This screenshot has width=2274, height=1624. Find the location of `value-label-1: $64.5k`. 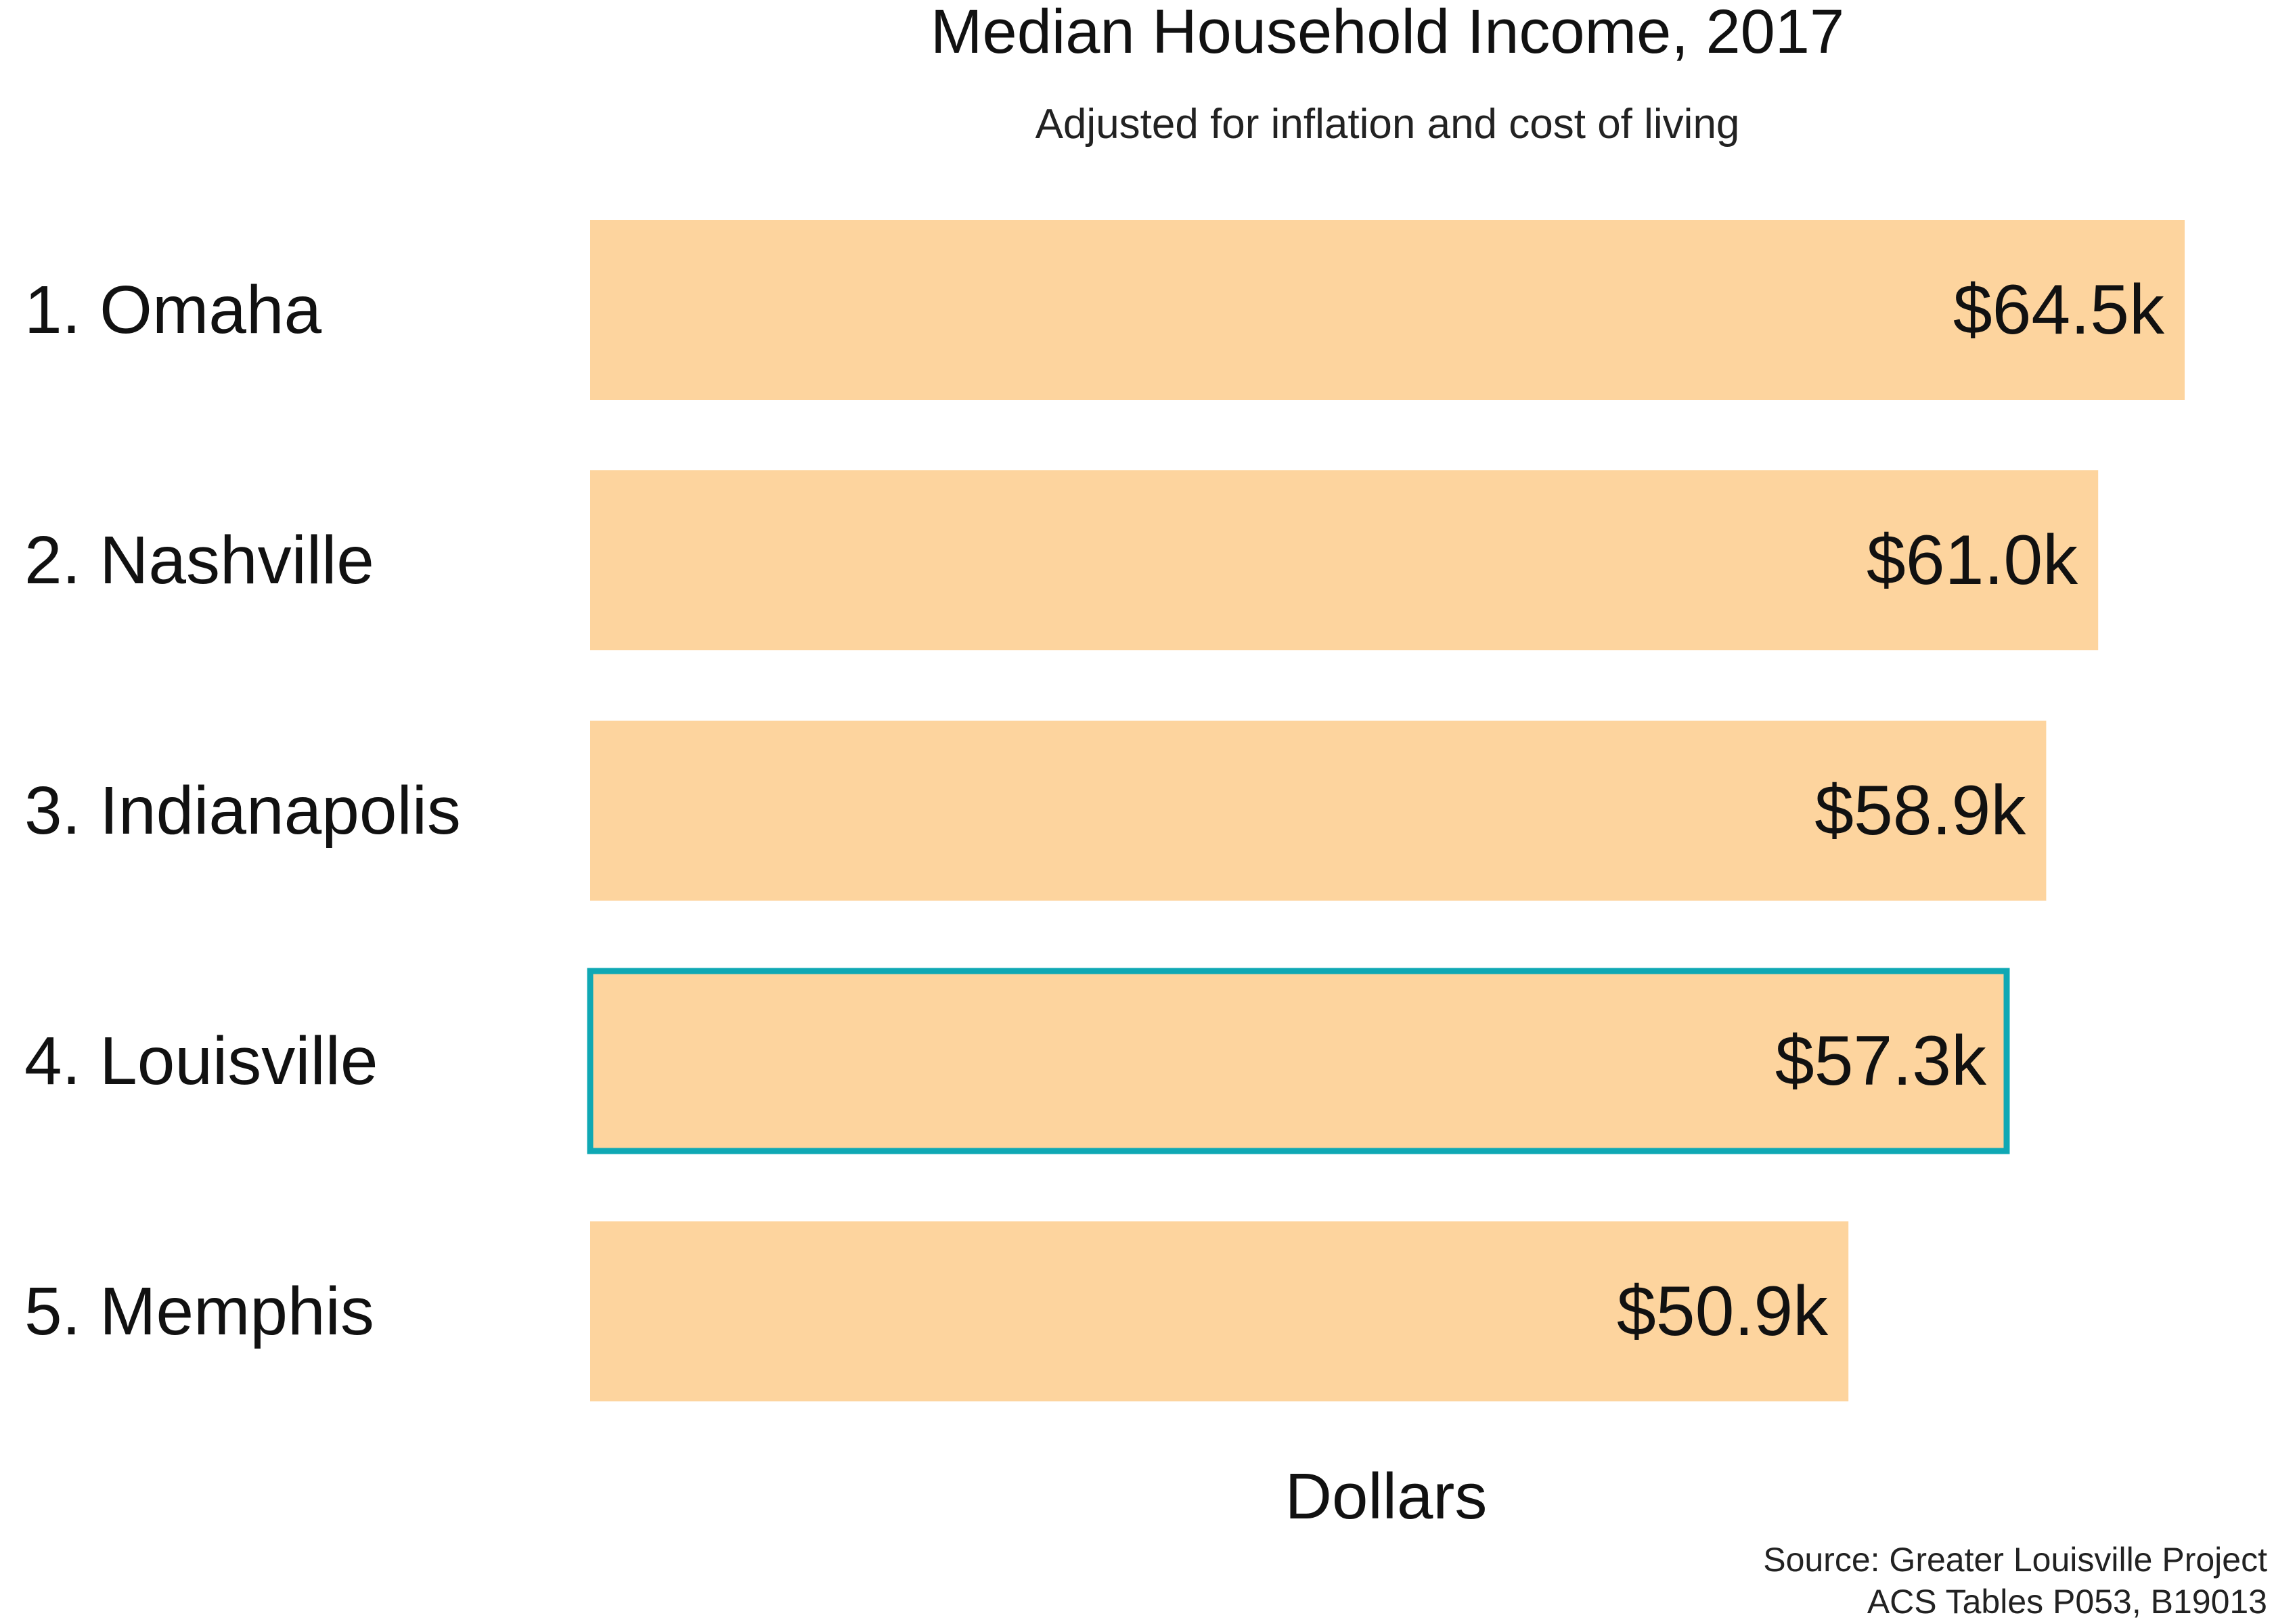

value-label-1: $64.5k is located at coordinates (2059, 310).